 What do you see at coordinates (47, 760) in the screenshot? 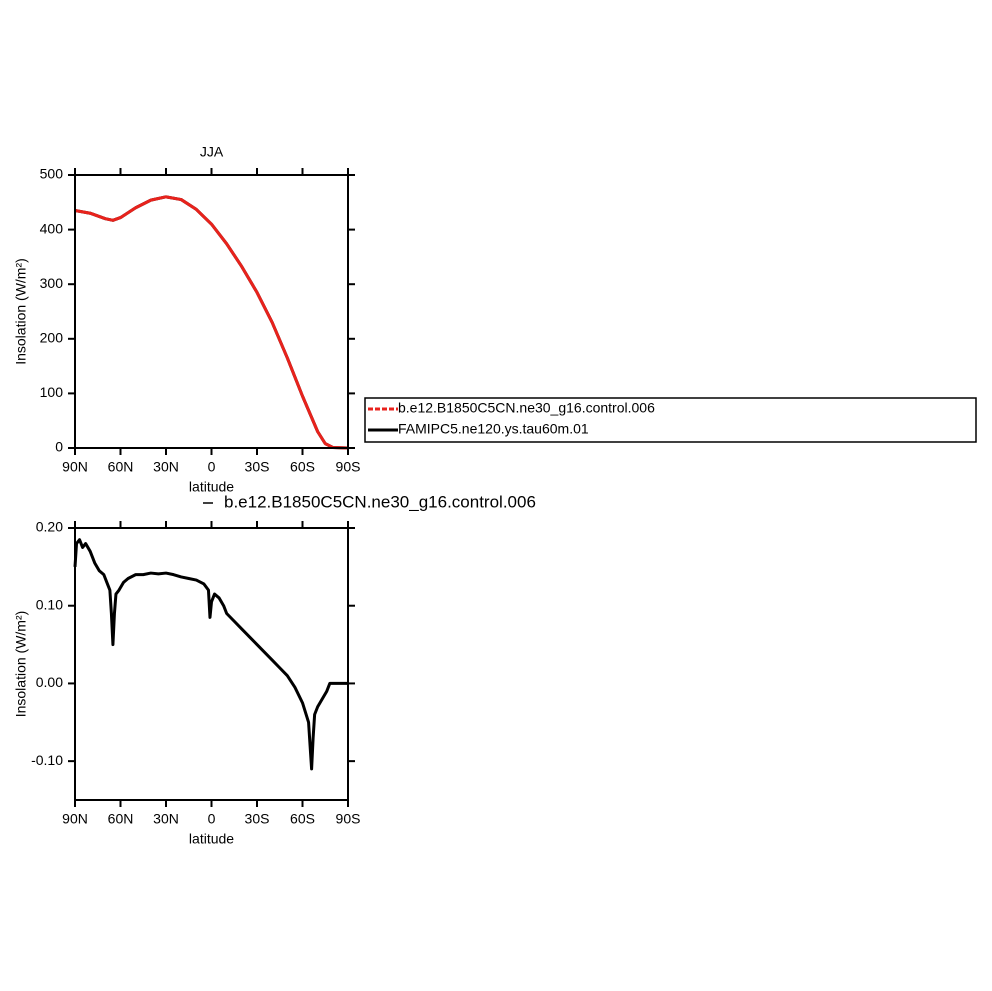
I see `y-tick-label: -0.10` at bounding box center [47, 760].